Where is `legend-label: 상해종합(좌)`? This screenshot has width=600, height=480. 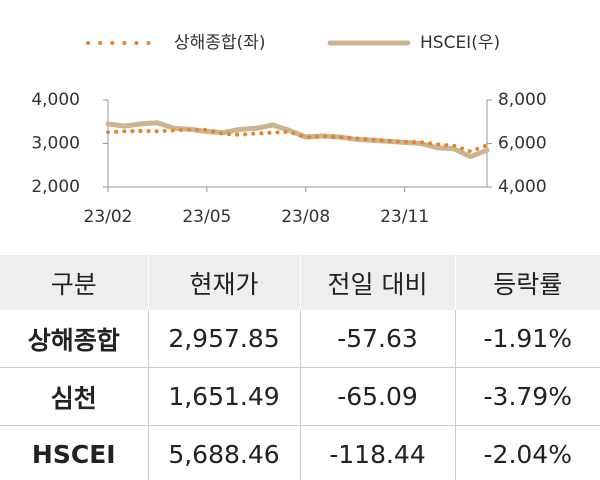
legend-label: 상해종합(좌) is located at coordinates (219, 43).